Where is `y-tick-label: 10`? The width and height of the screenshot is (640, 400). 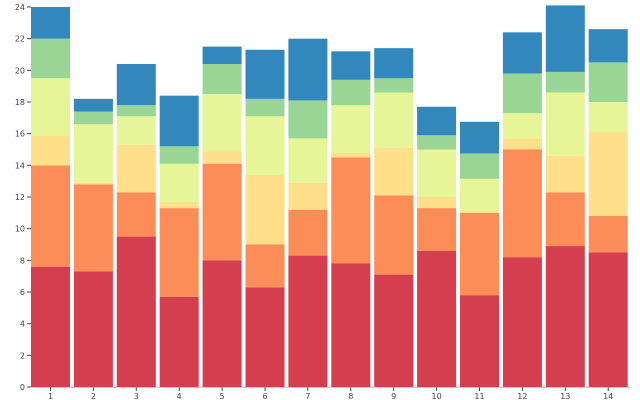
y-tick-label: 10 is located at coordinates (20, 229).